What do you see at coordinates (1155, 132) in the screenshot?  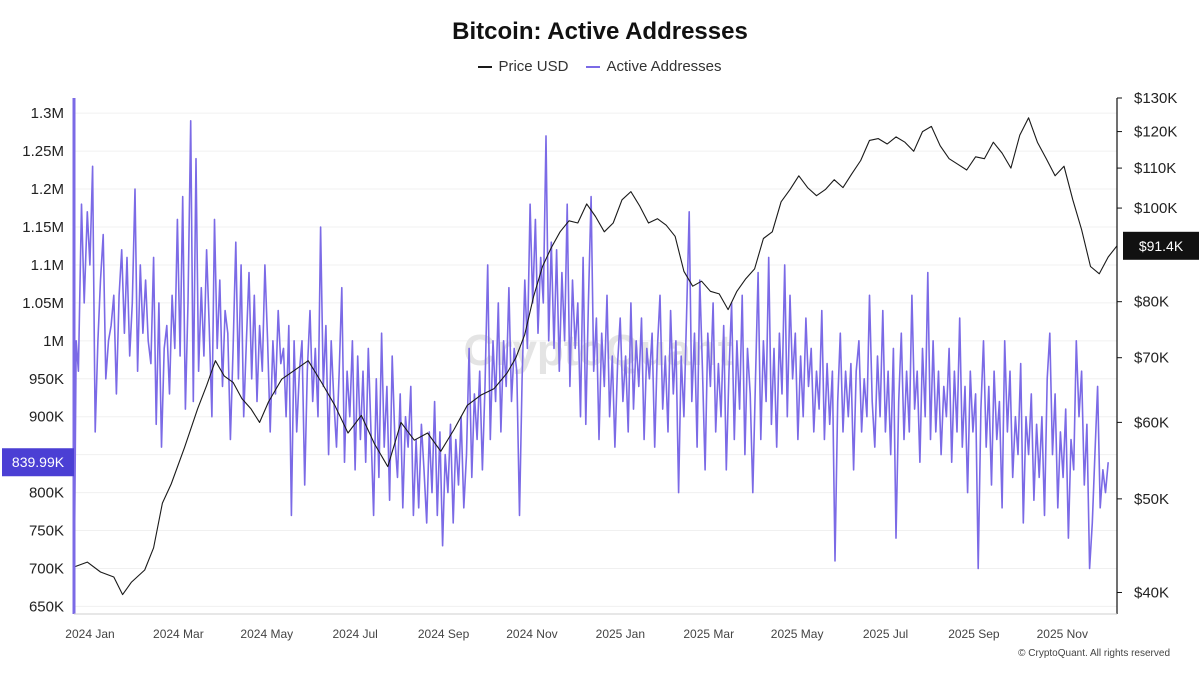 I see `y-right-tick-label: $120K` at bounding box center [1155, 132].